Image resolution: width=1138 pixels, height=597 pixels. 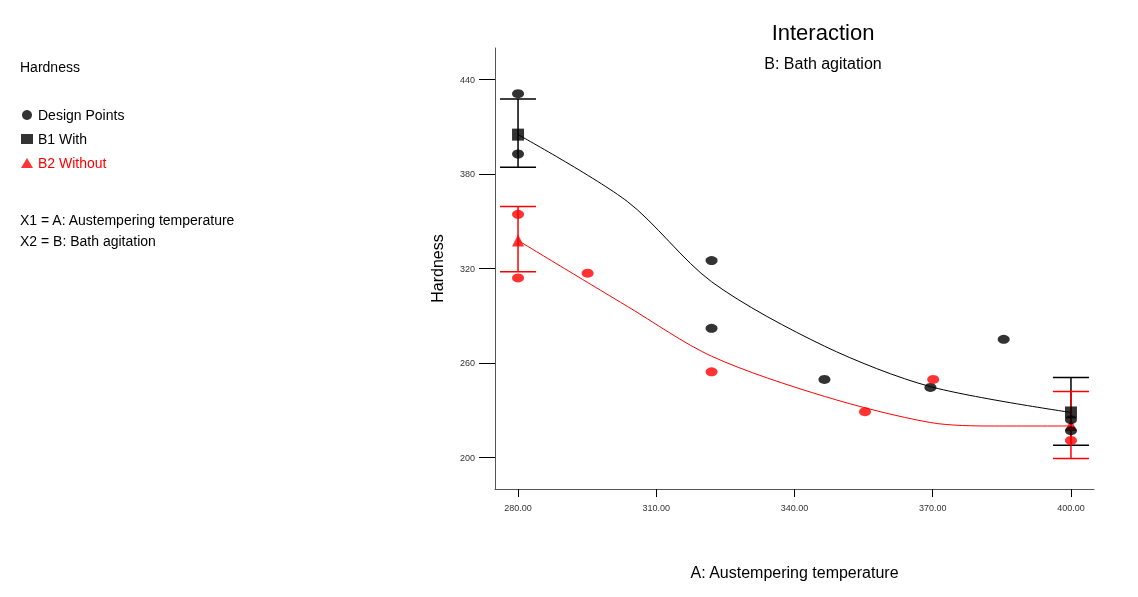 I want to click on text: Hardness, so click(x=50, y=67).